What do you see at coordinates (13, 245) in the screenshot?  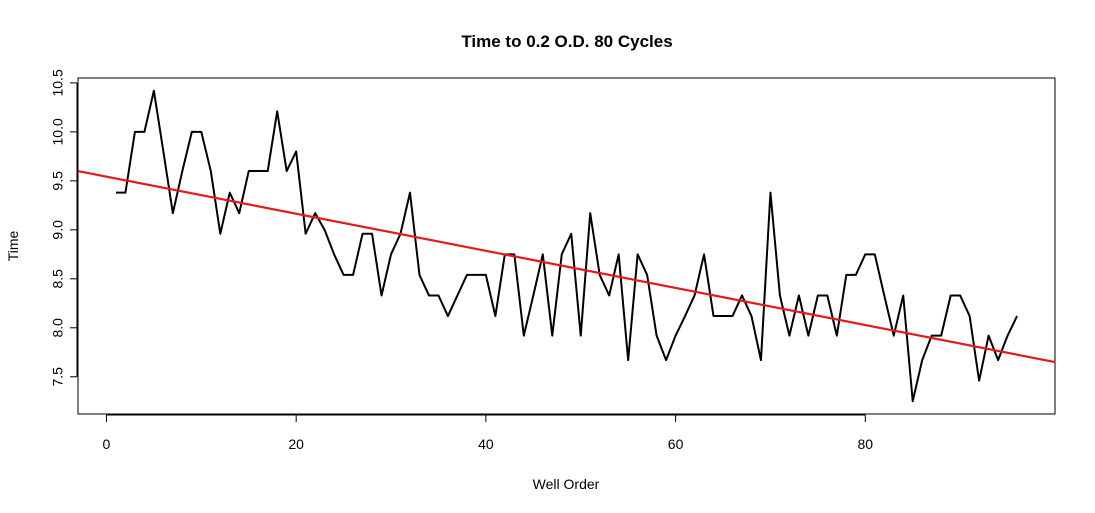 I see `y-axis-label: Time` at bounding box center [13, 245].